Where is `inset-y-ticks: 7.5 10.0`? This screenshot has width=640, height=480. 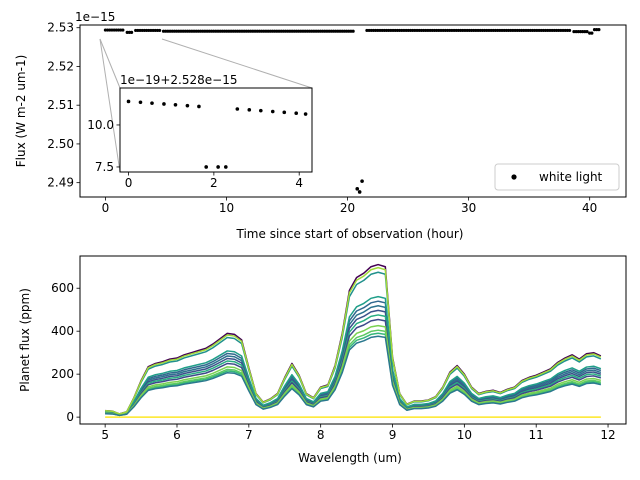
inset-y-ticks: 7.5 10.0 is located at coordinates (103, 146).